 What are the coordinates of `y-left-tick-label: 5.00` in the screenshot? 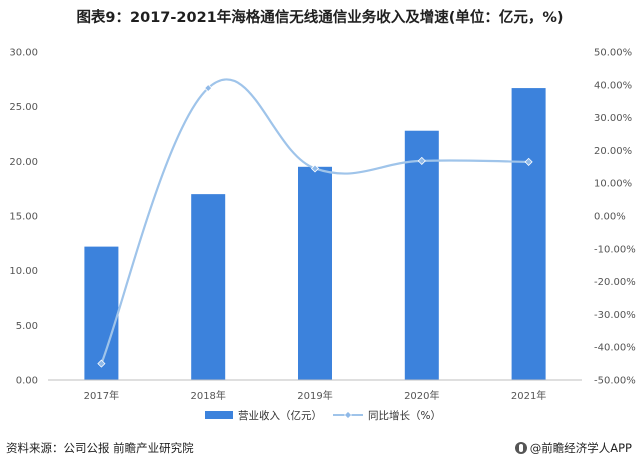 It's located at (27, 326).